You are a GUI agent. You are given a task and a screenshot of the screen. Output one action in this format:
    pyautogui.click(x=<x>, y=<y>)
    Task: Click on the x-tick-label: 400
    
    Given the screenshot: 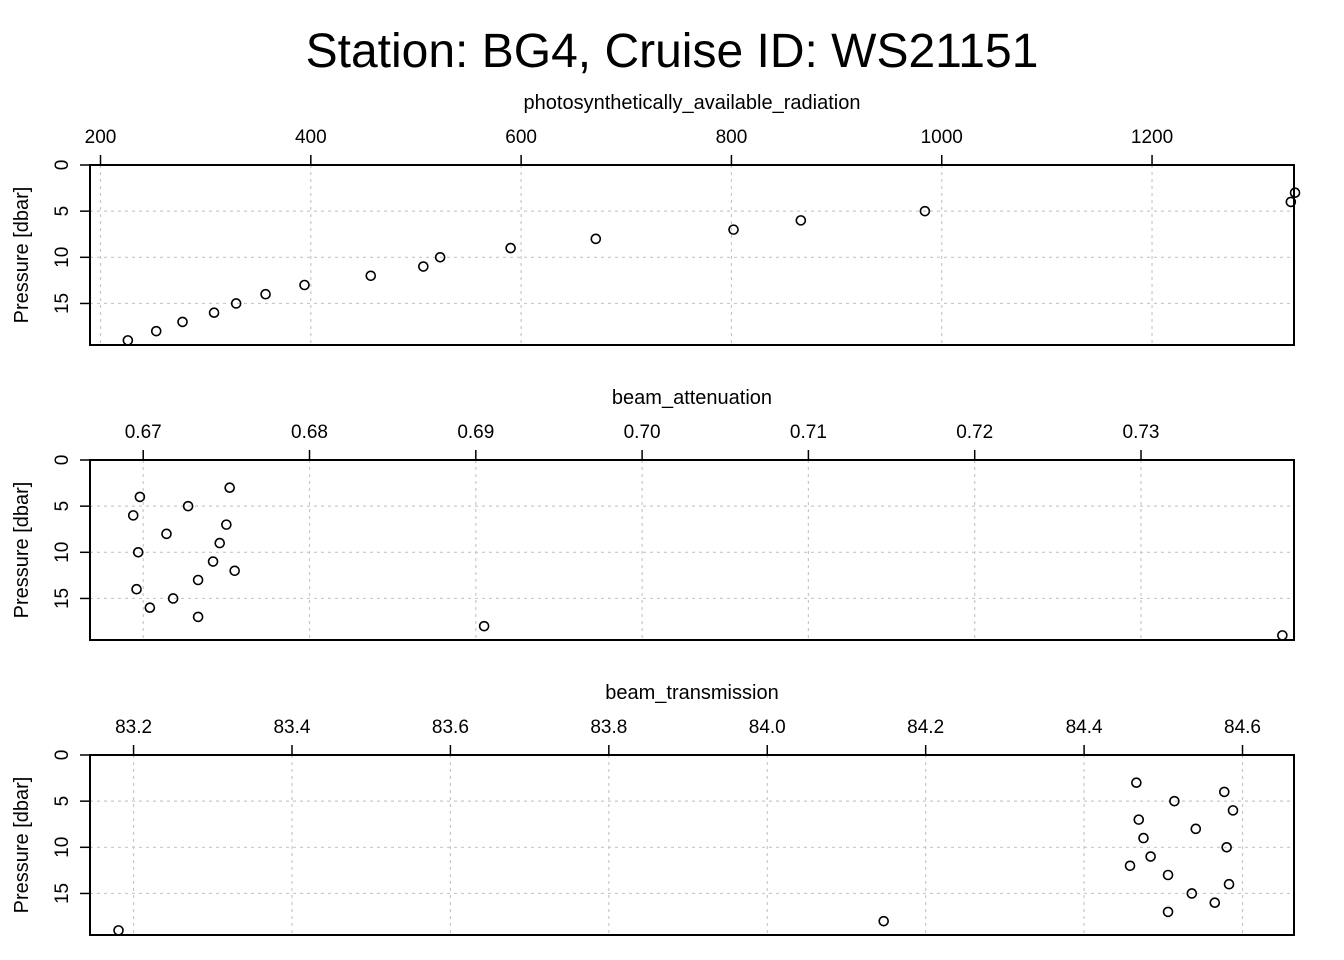 What is the action you would take?
    pyautogui.click(x=311, y=137)
    